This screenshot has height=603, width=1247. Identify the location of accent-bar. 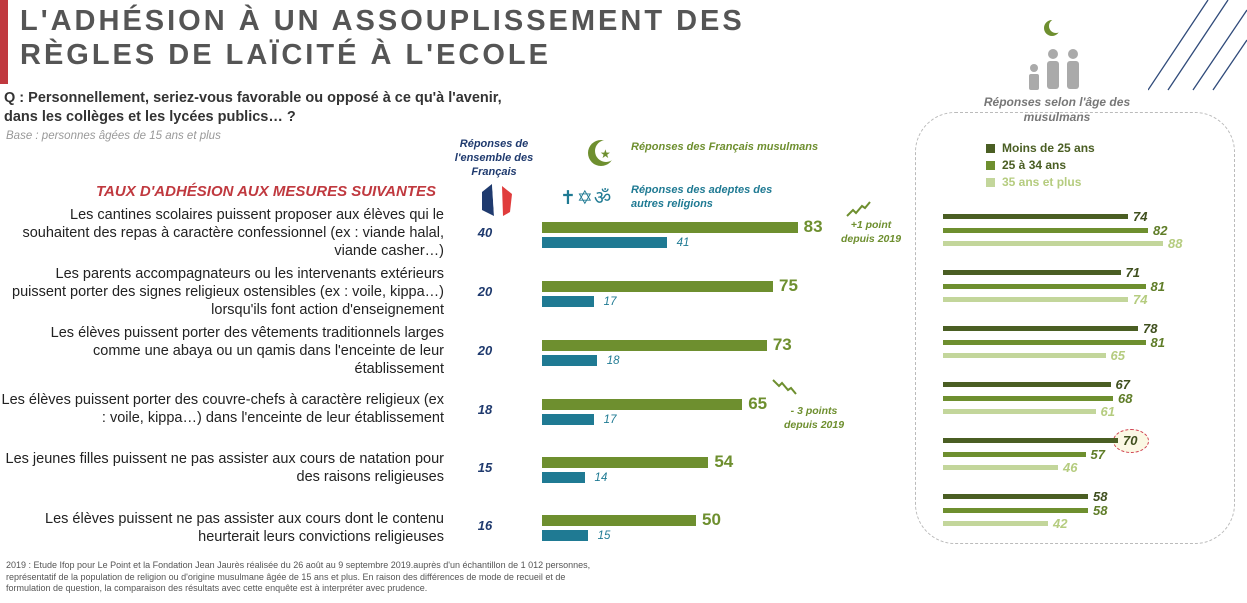
(4, 42).